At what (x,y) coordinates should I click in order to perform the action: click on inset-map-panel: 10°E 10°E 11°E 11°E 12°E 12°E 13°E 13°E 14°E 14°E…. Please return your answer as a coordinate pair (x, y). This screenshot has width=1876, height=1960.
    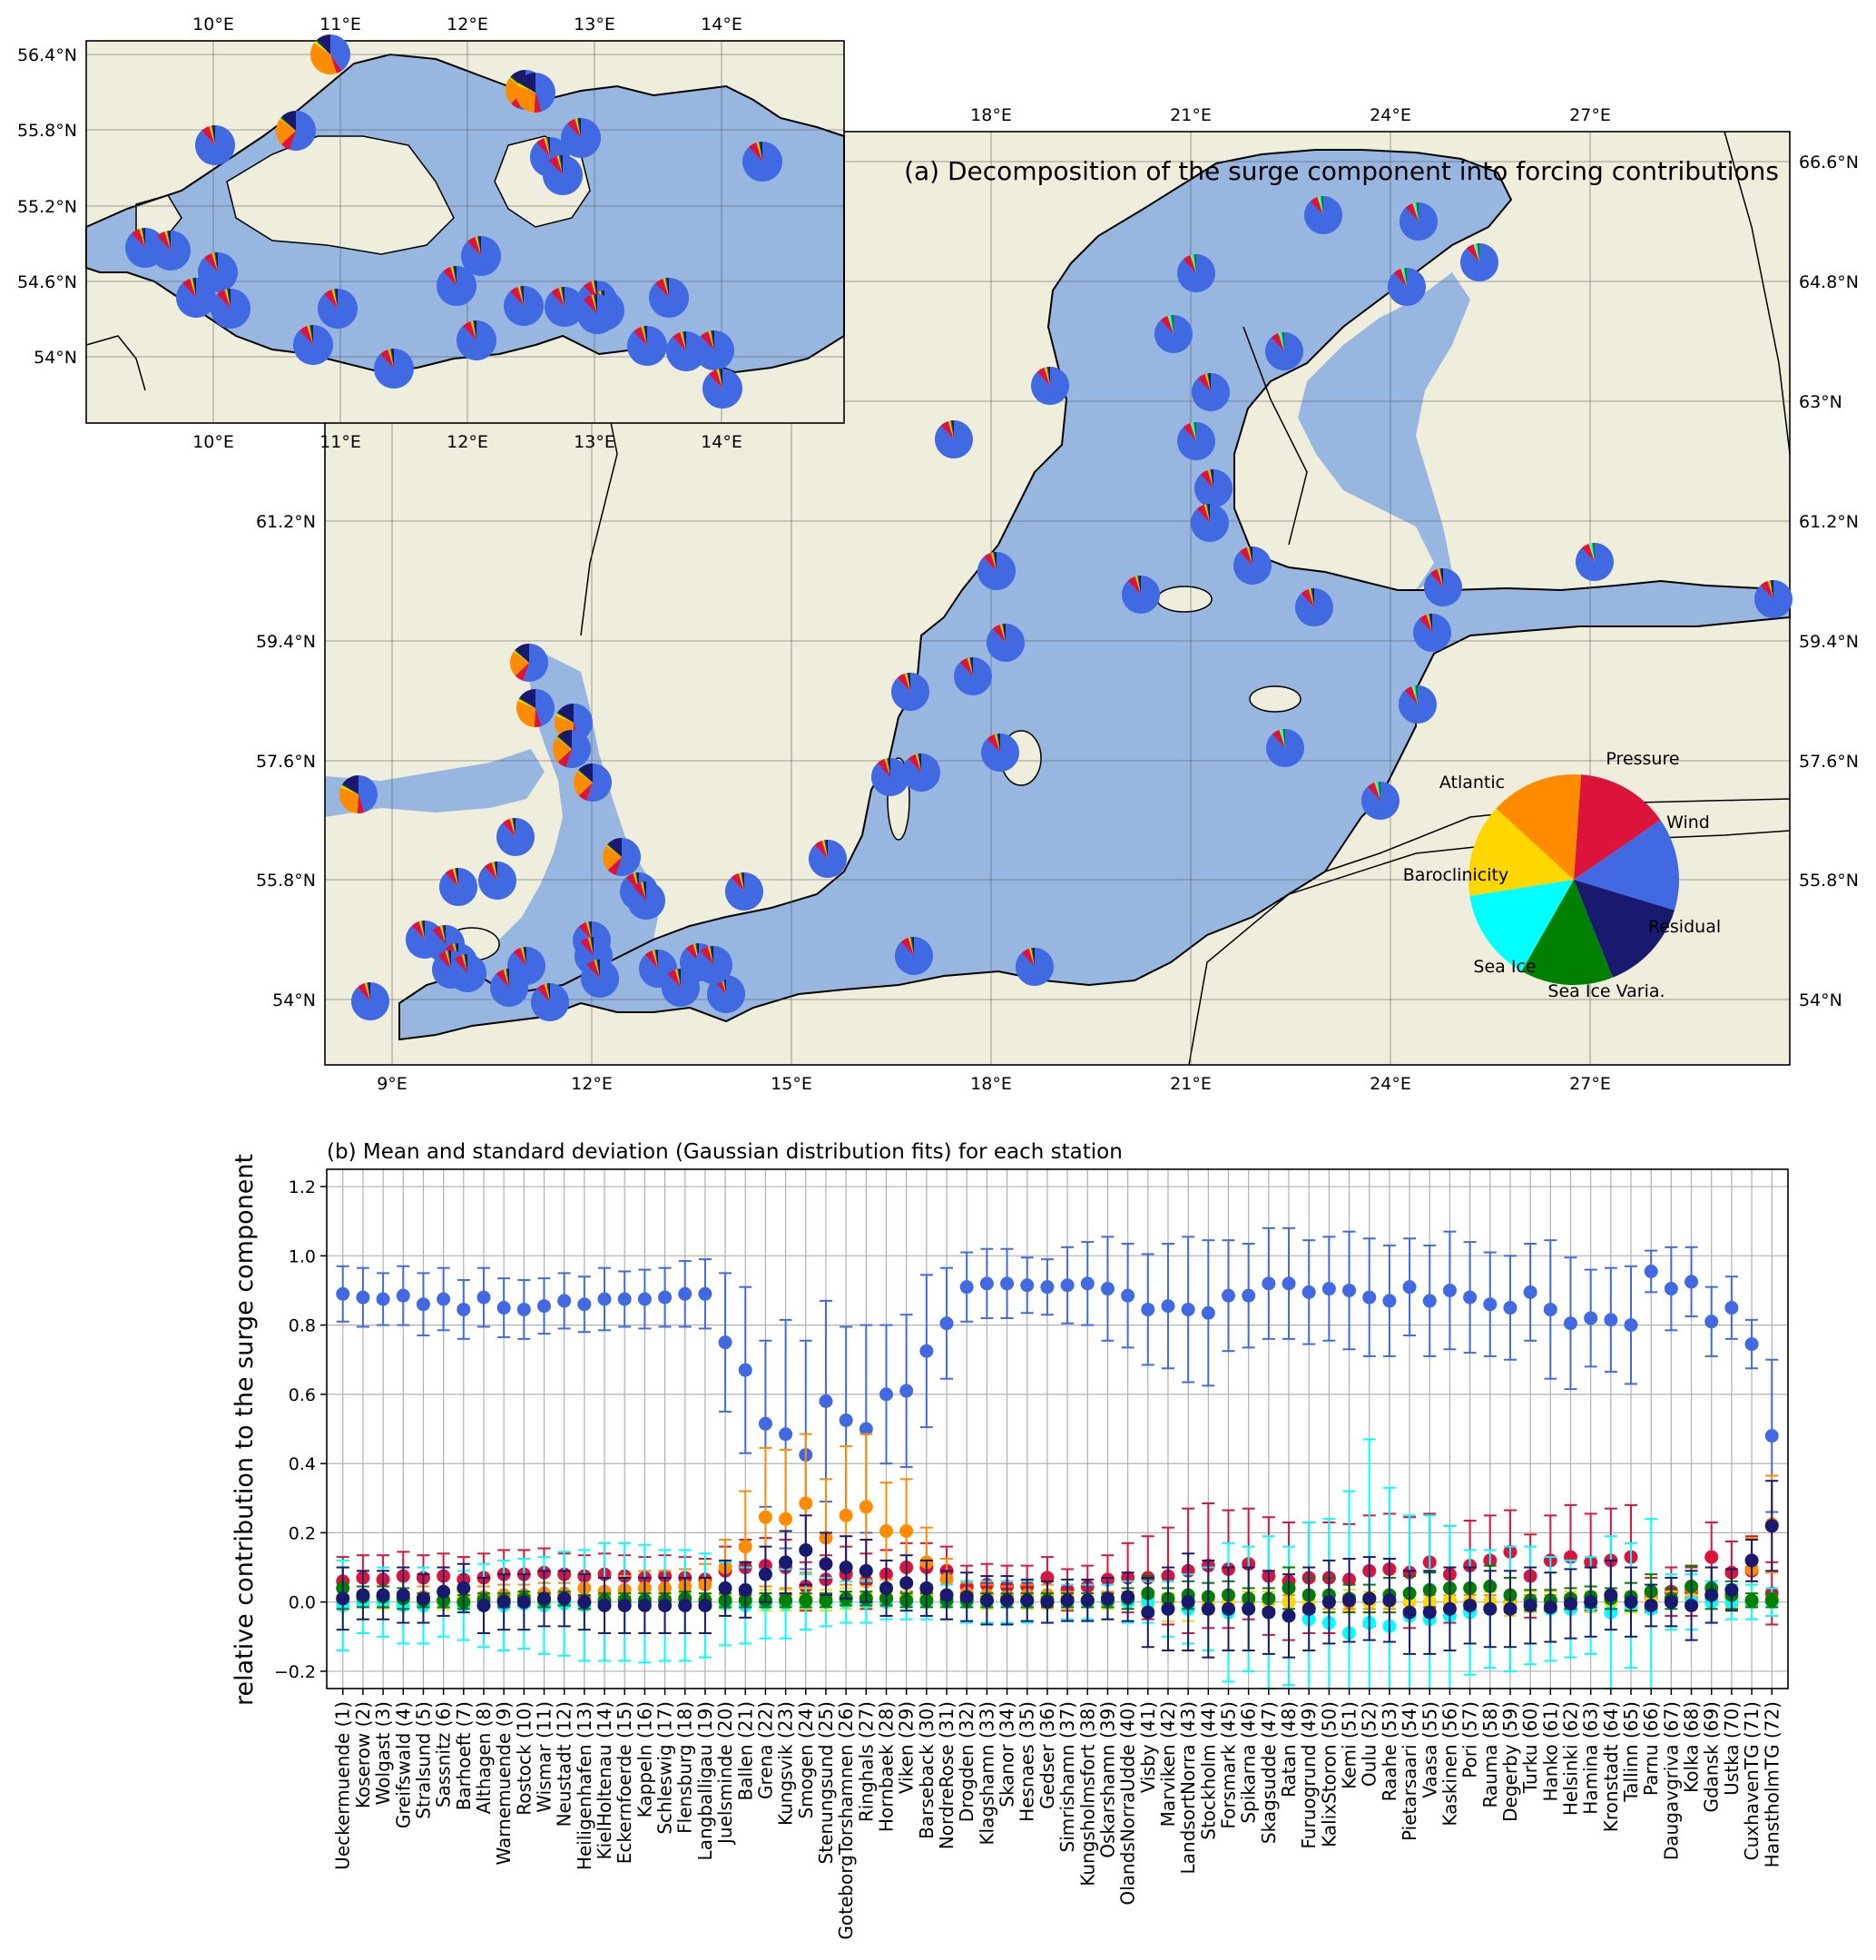
    Looking at the image, I should click on (431, 234).